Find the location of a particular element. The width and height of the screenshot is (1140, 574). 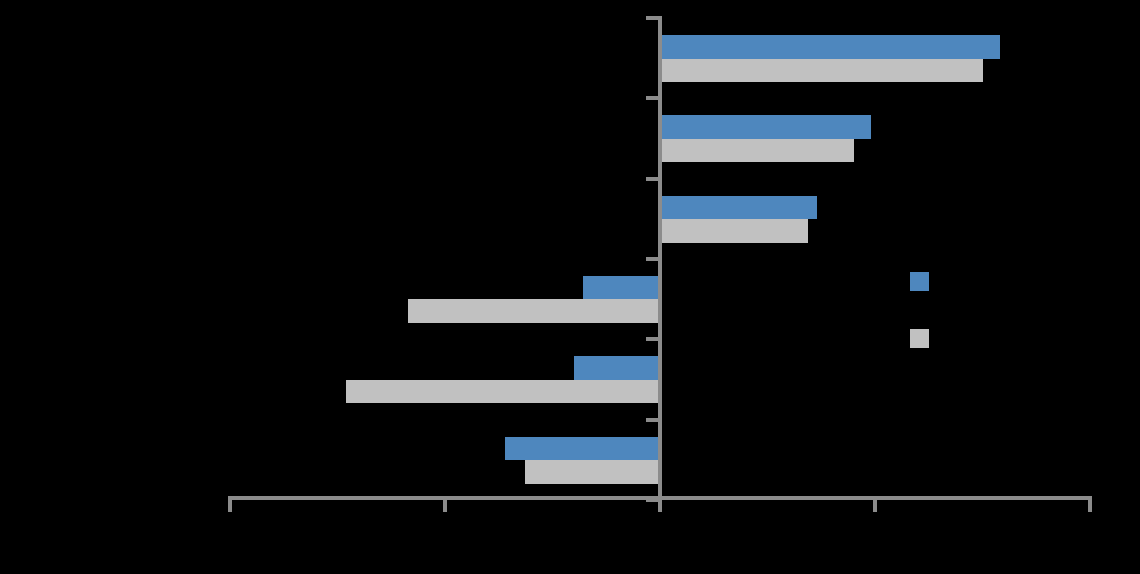

legend-swatch-blue is located at coordinates (919, 281).